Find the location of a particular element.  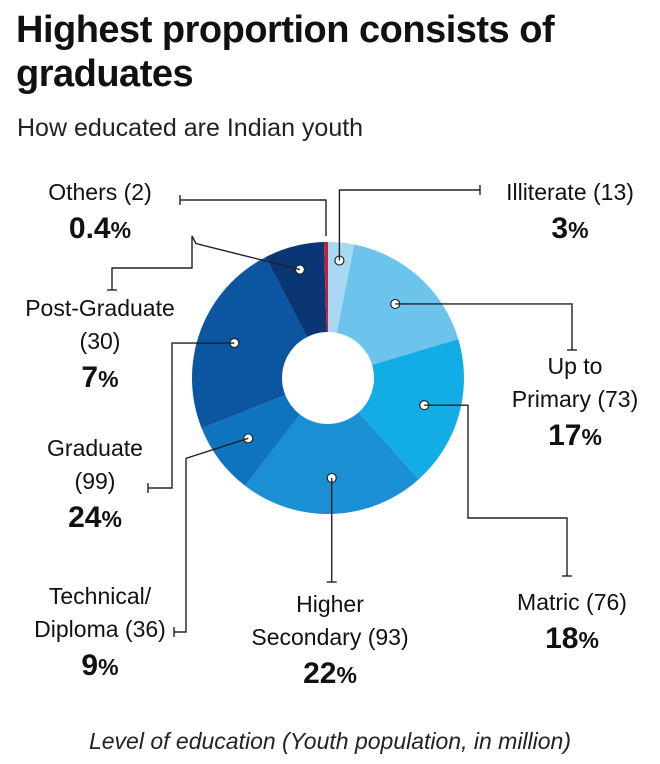

label-up-to-primary-value: Primary (73) is located at coordinates (575, 399).